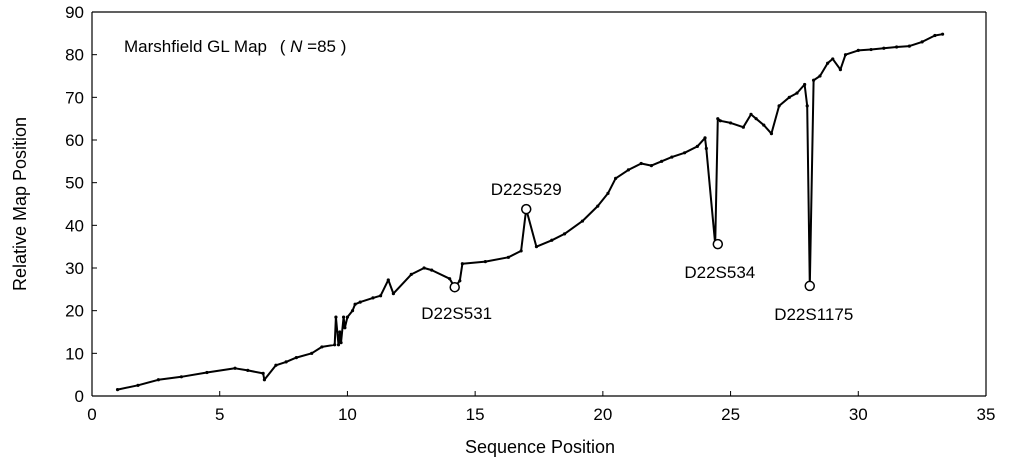  What do you see at coordinates (813, 314) in the screenshot?
I see `marker-label: D22S1175` at bounding box center [813, 314].